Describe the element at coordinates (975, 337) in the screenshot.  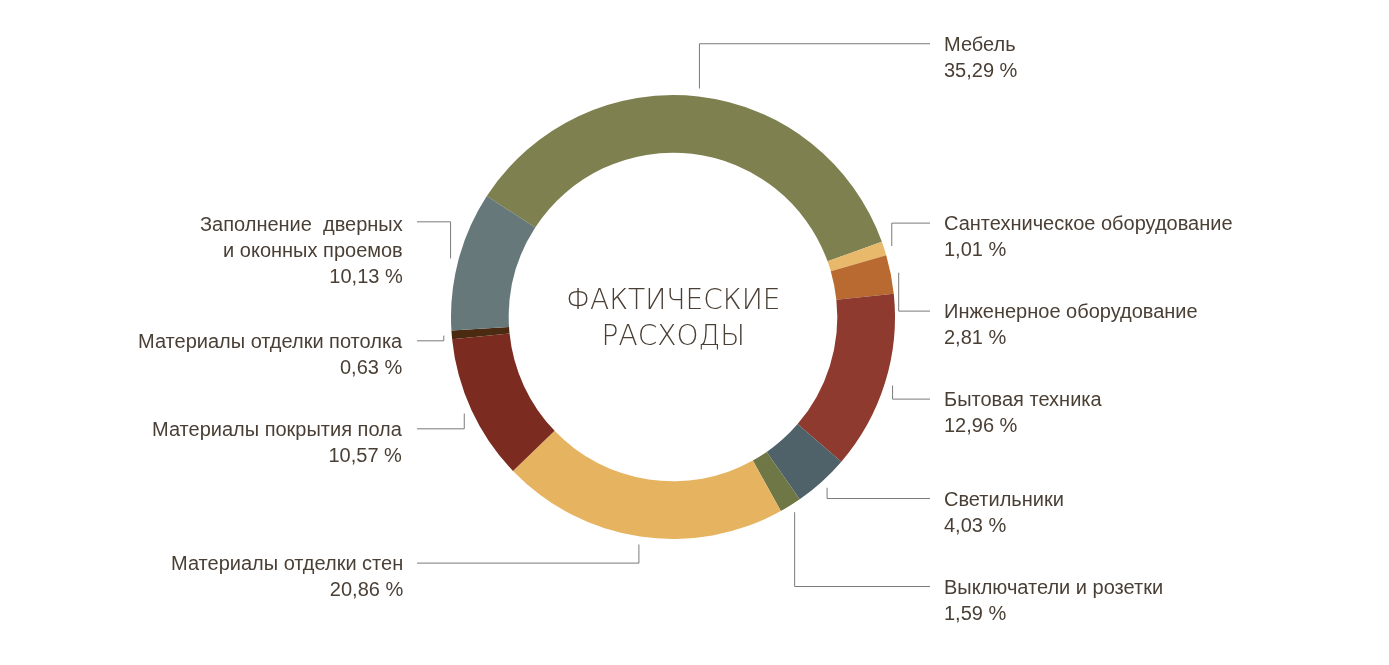
I see `data-label: 2,81 %` at that location.